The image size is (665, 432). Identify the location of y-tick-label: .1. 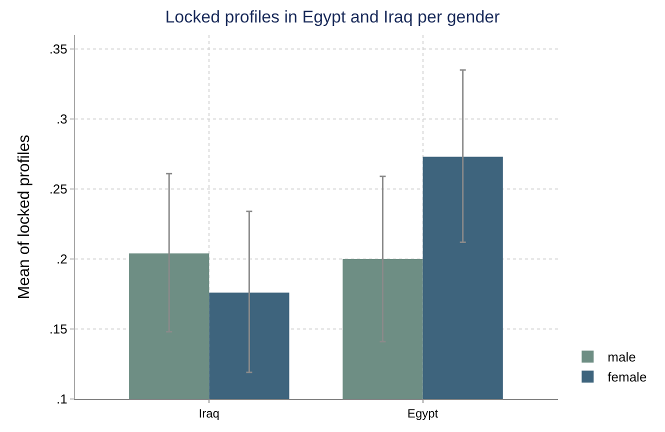
(62, 399).